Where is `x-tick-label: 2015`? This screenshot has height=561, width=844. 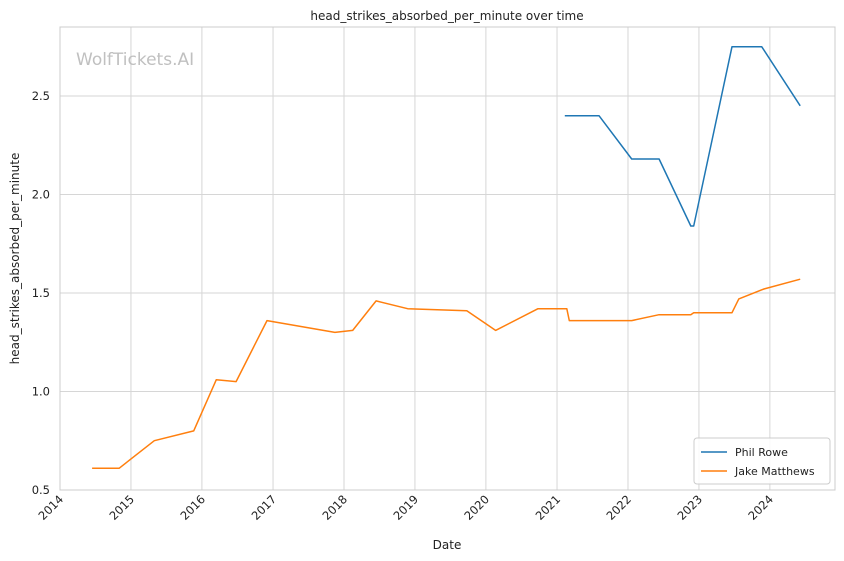 x-tick-label: 2015 is located at coordinates (121, 507).